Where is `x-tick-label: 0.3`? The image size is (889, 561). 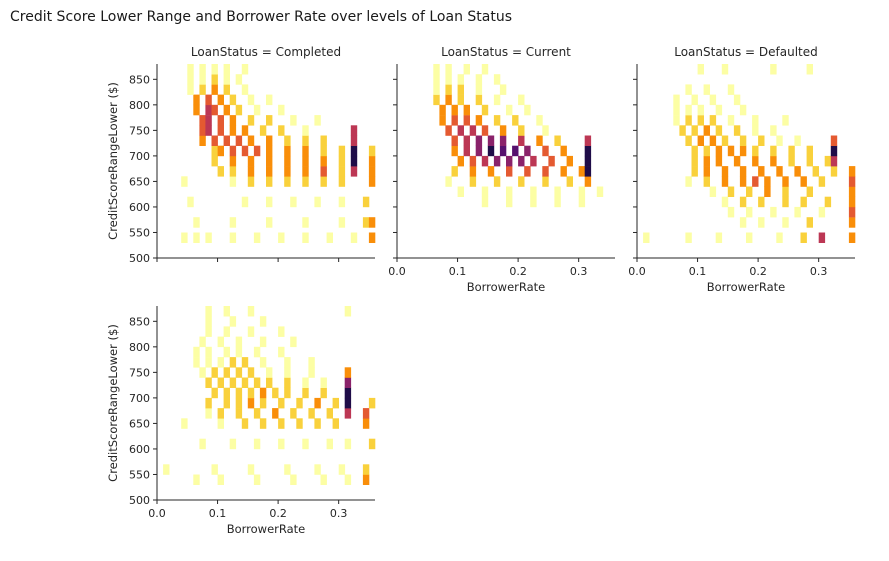
x-tick-label: 0.3 is located at coordinates (339, 513).